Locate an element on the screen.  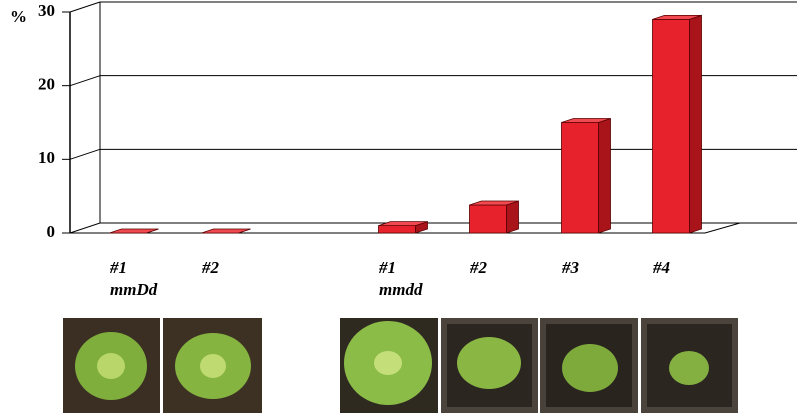
x-tick-label: #4 is located at coordinates (661, 267).